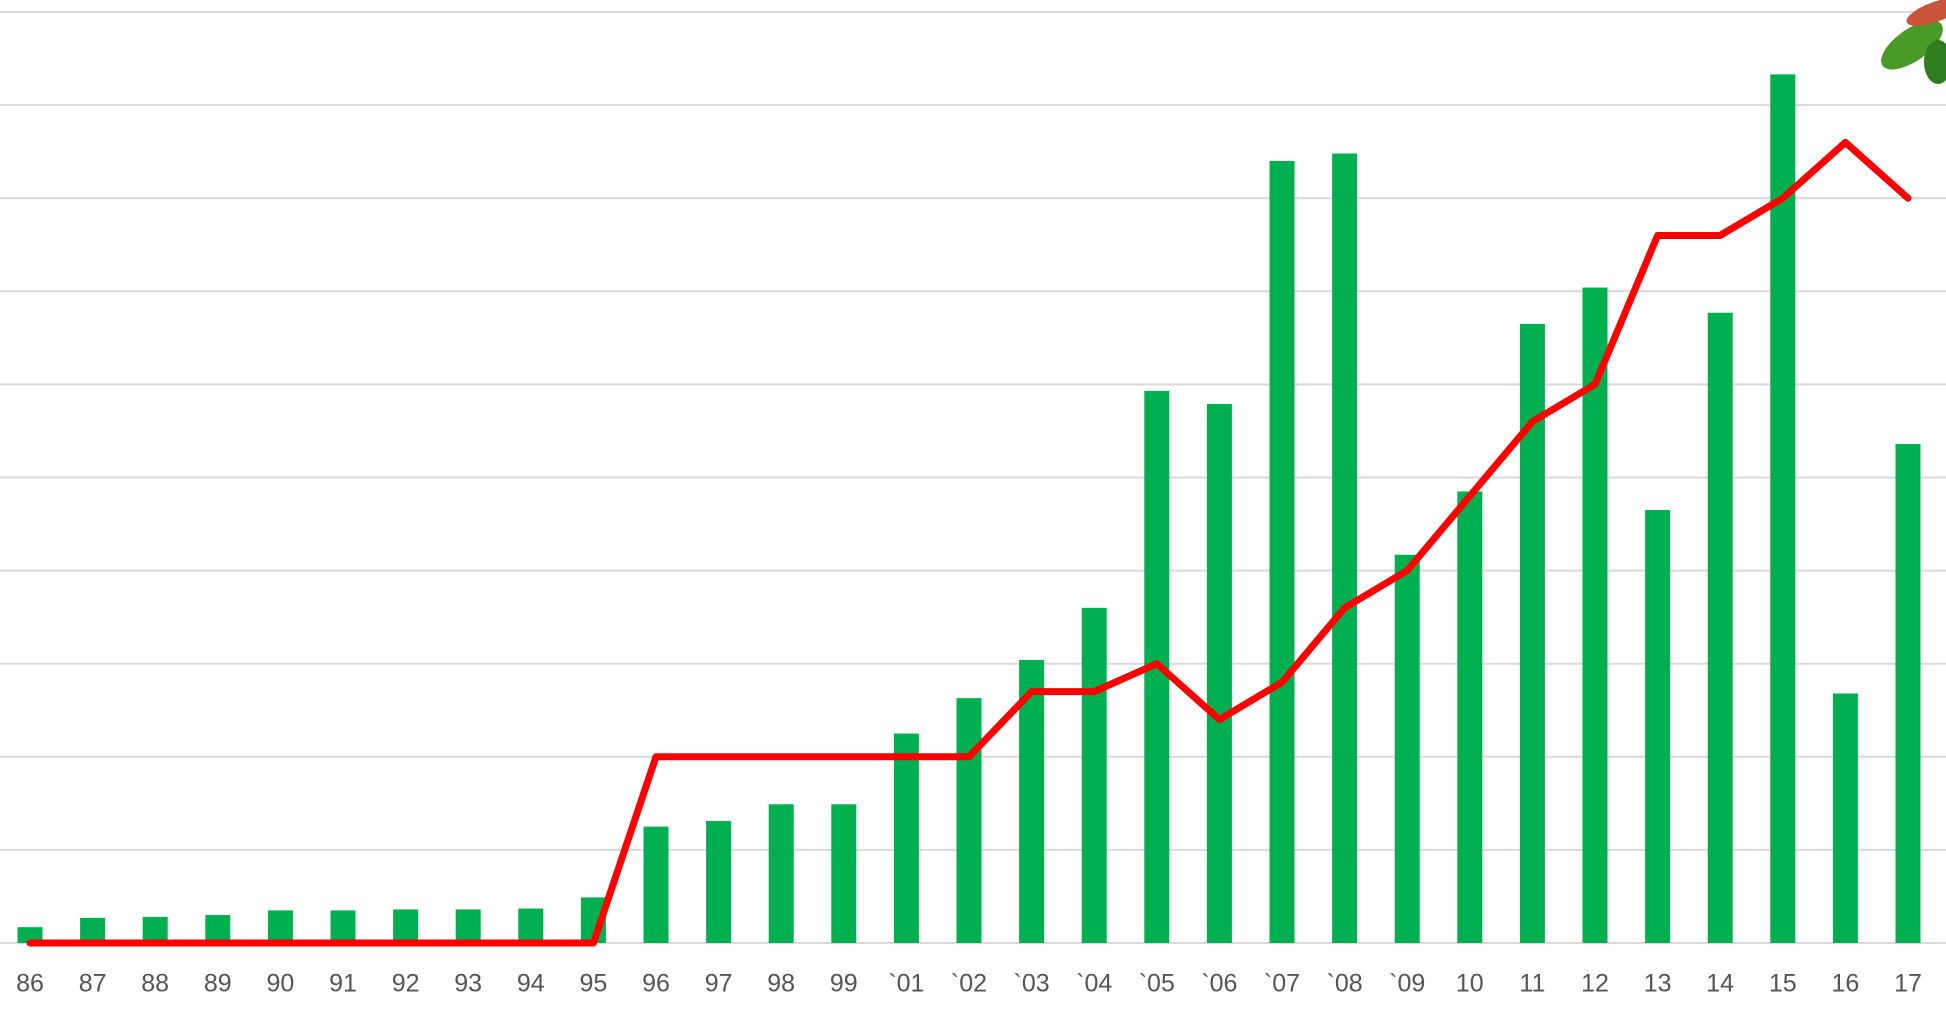  I want to click on x-tick-label: `01, so click(906, 984).